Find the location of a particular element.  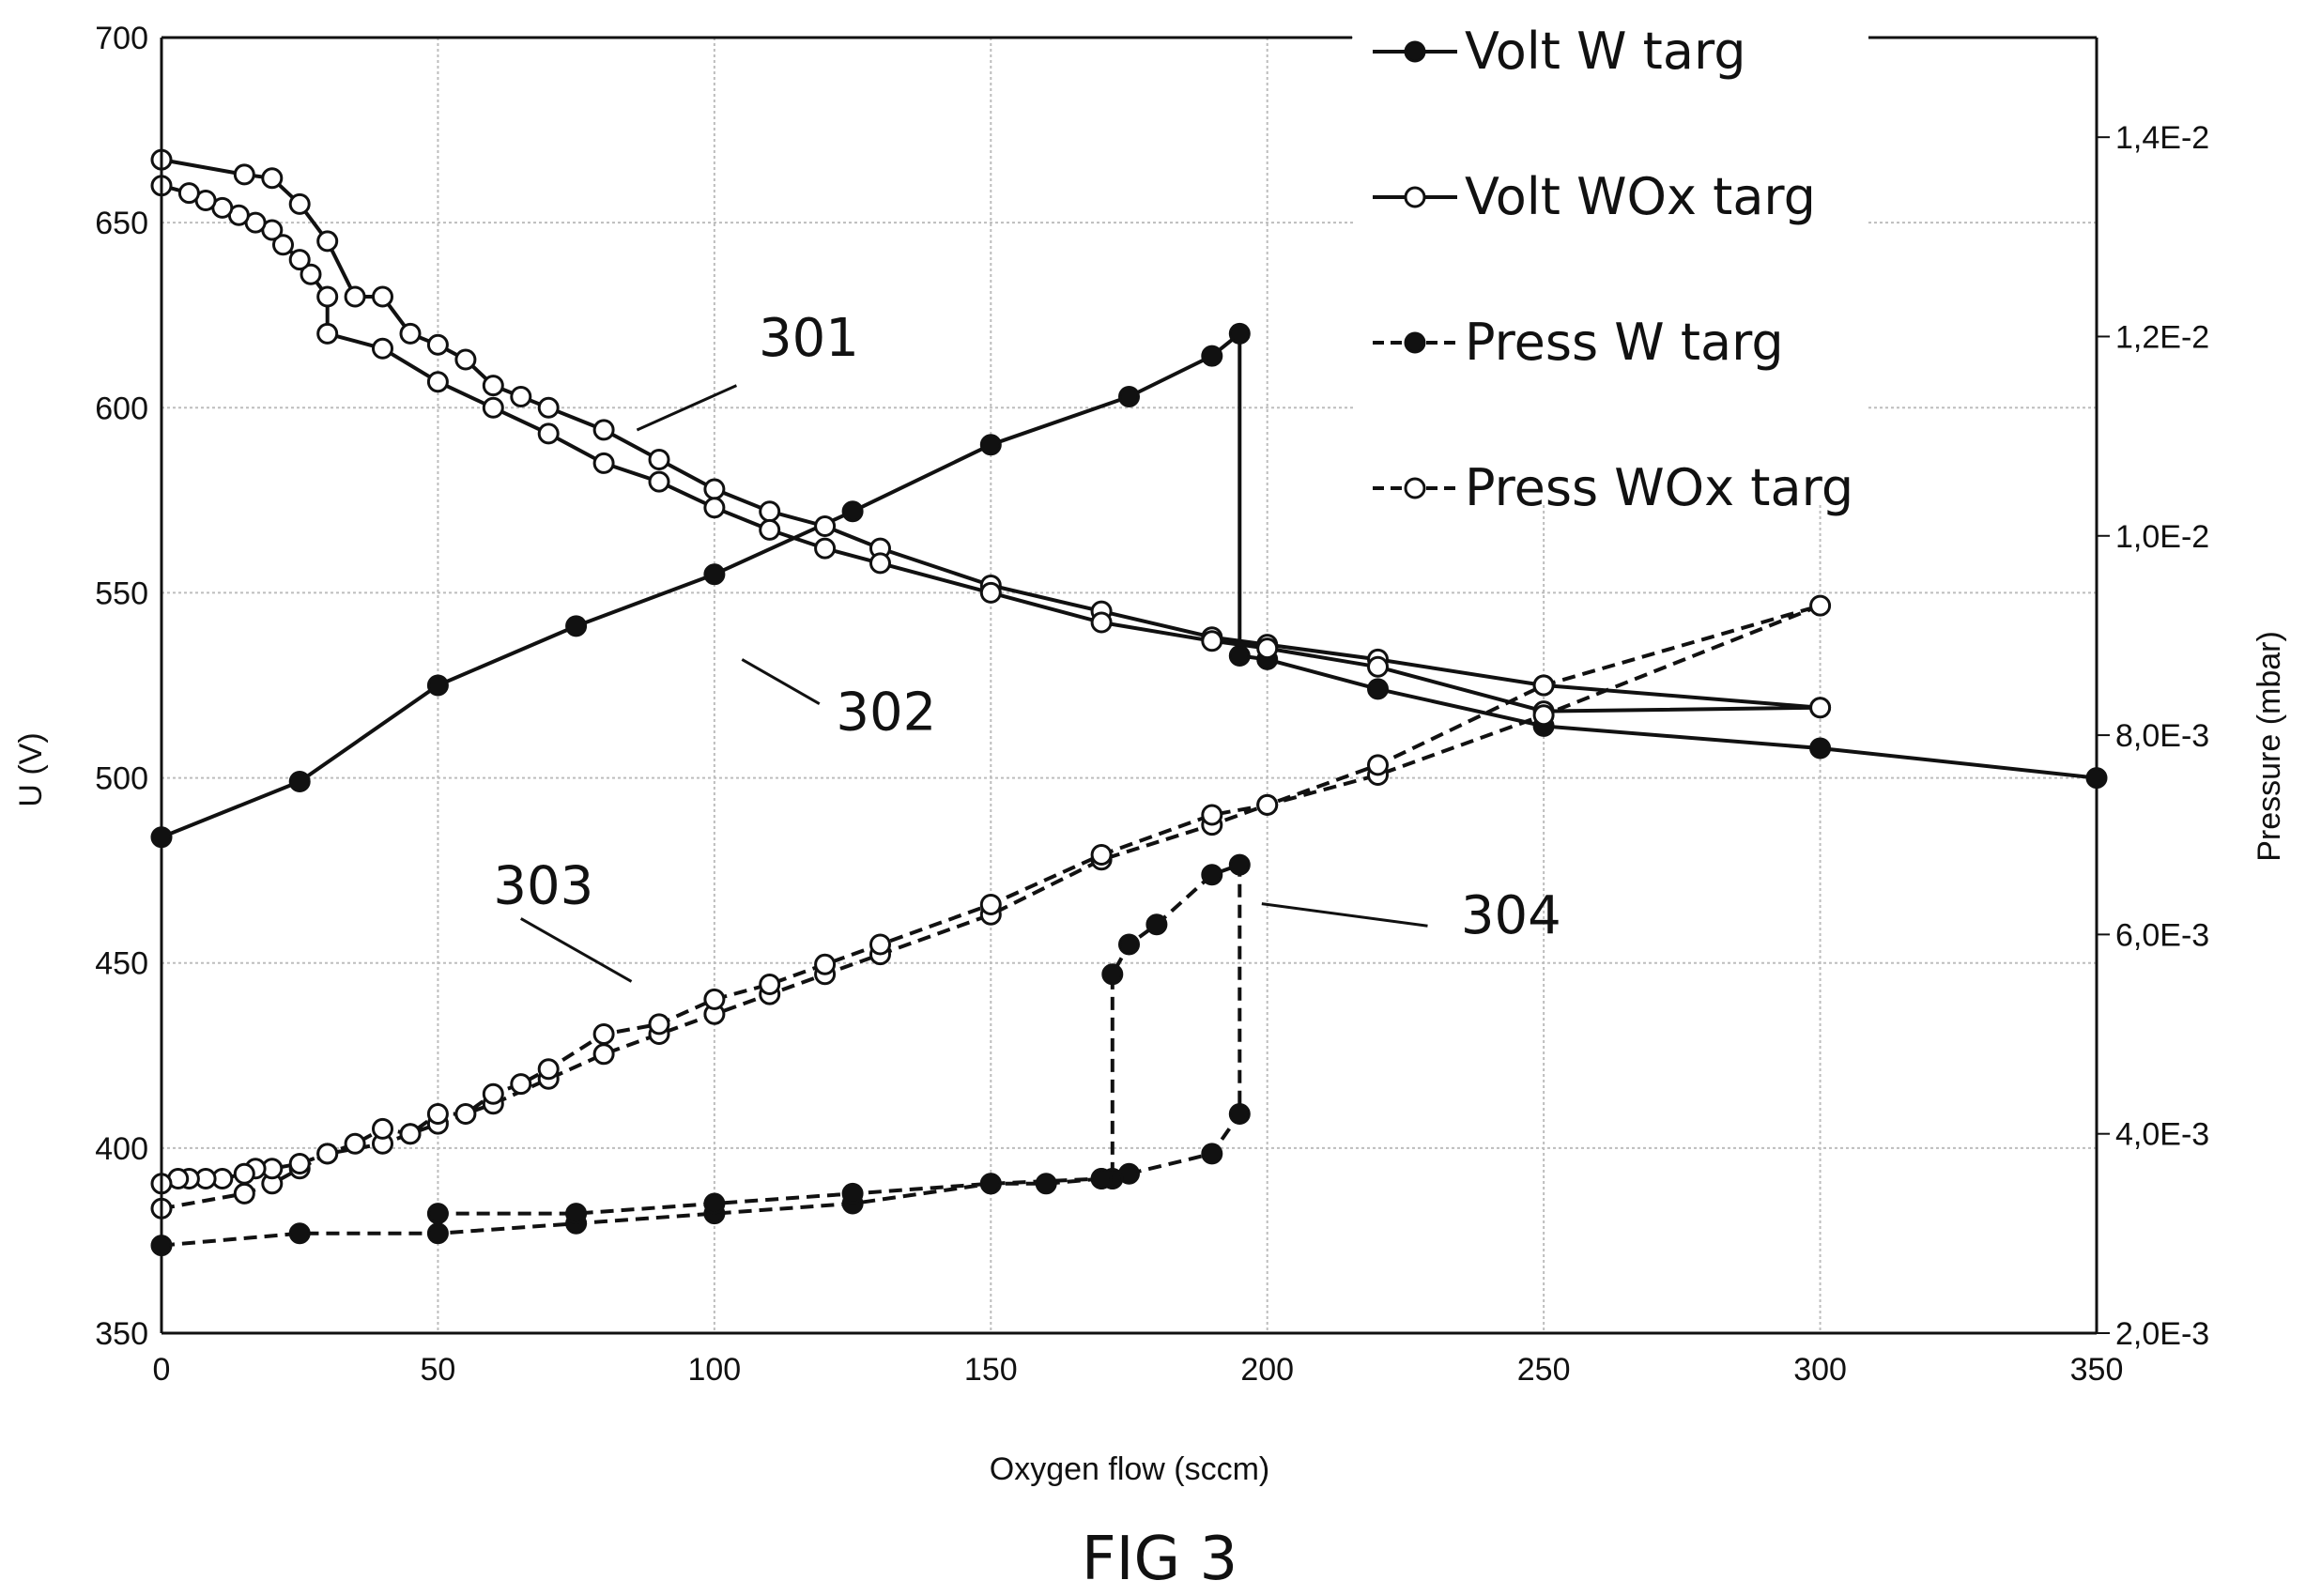

y2-tick-label: 8,0E-3 is located at coordinates (2162, 736).